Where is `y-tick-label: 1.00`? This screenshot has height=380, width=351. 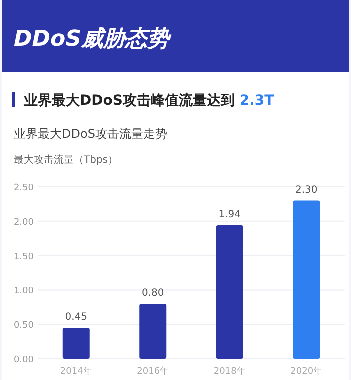 y-tick-label: 1.00 is located at coordinates (24, 291).